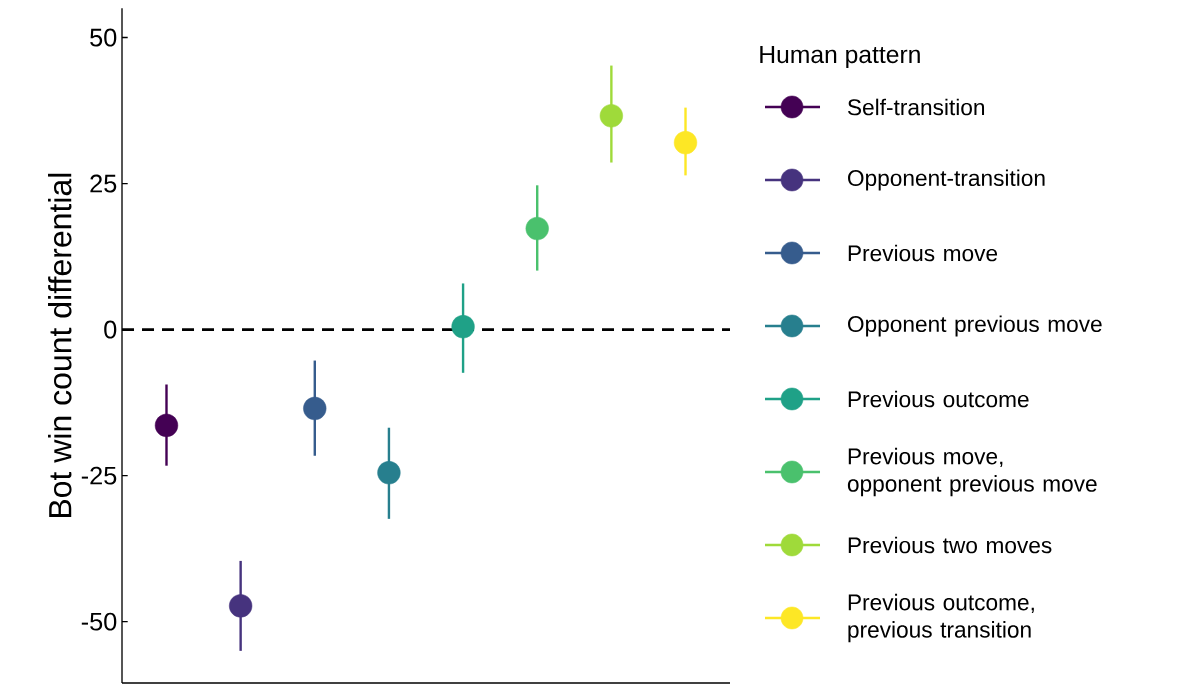 This screenshot has height=684, width=1203. I want to click on legend-label: Previous outcome, previous transition, so click(941, 618).